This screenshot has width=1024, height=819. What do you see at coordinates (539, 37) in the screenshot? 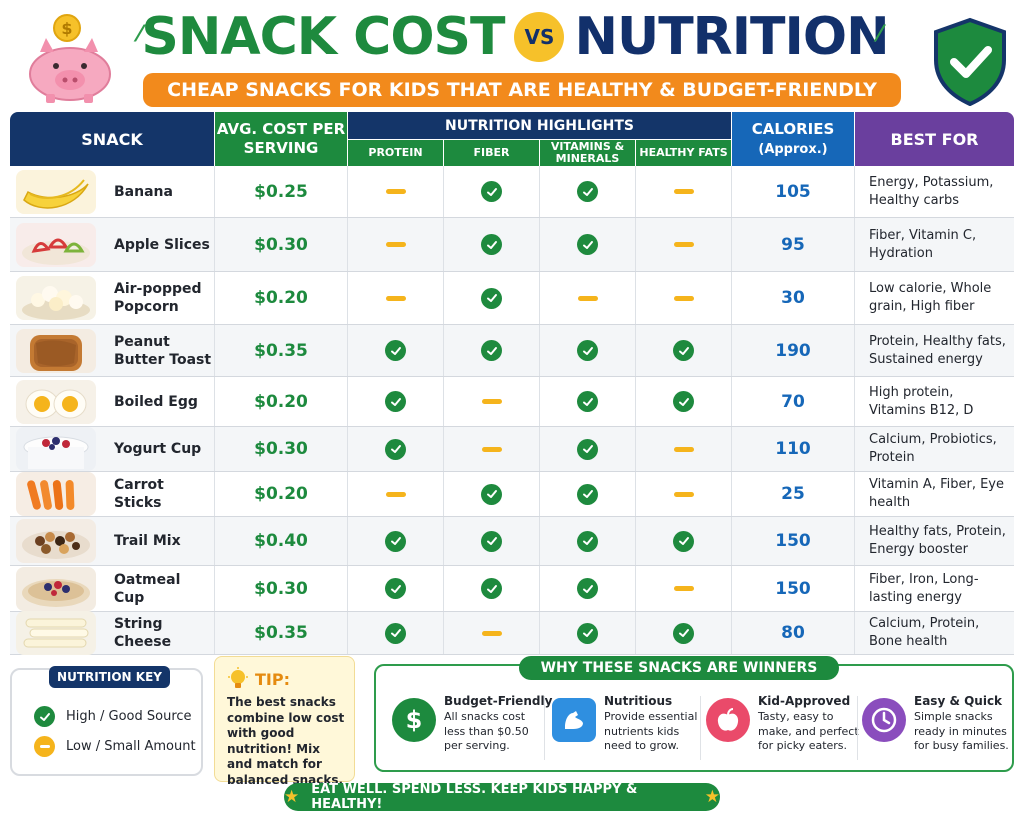
I see `vs-badge: VS` at bounding box center [539, 37].